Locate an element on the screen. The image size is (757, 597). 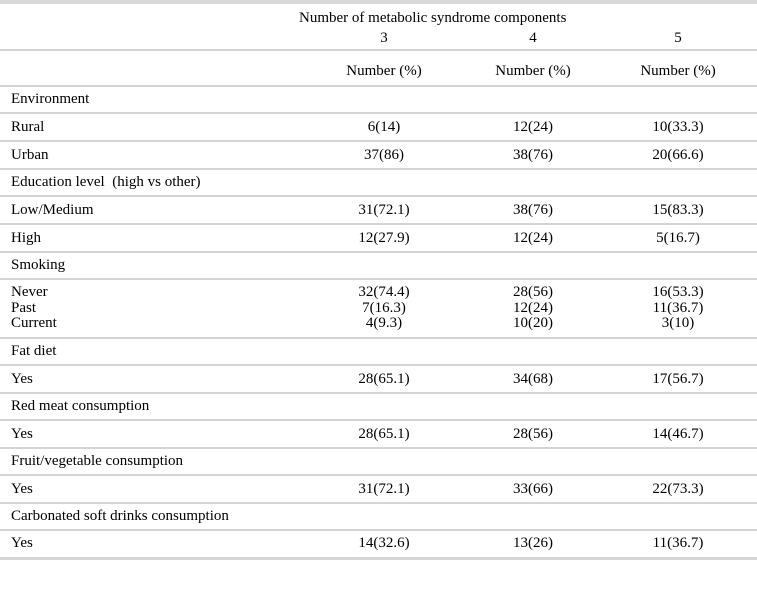
section-header-carbonated-drinks: Carbonated soft drinks consumption is located at coordinates (378, 516).